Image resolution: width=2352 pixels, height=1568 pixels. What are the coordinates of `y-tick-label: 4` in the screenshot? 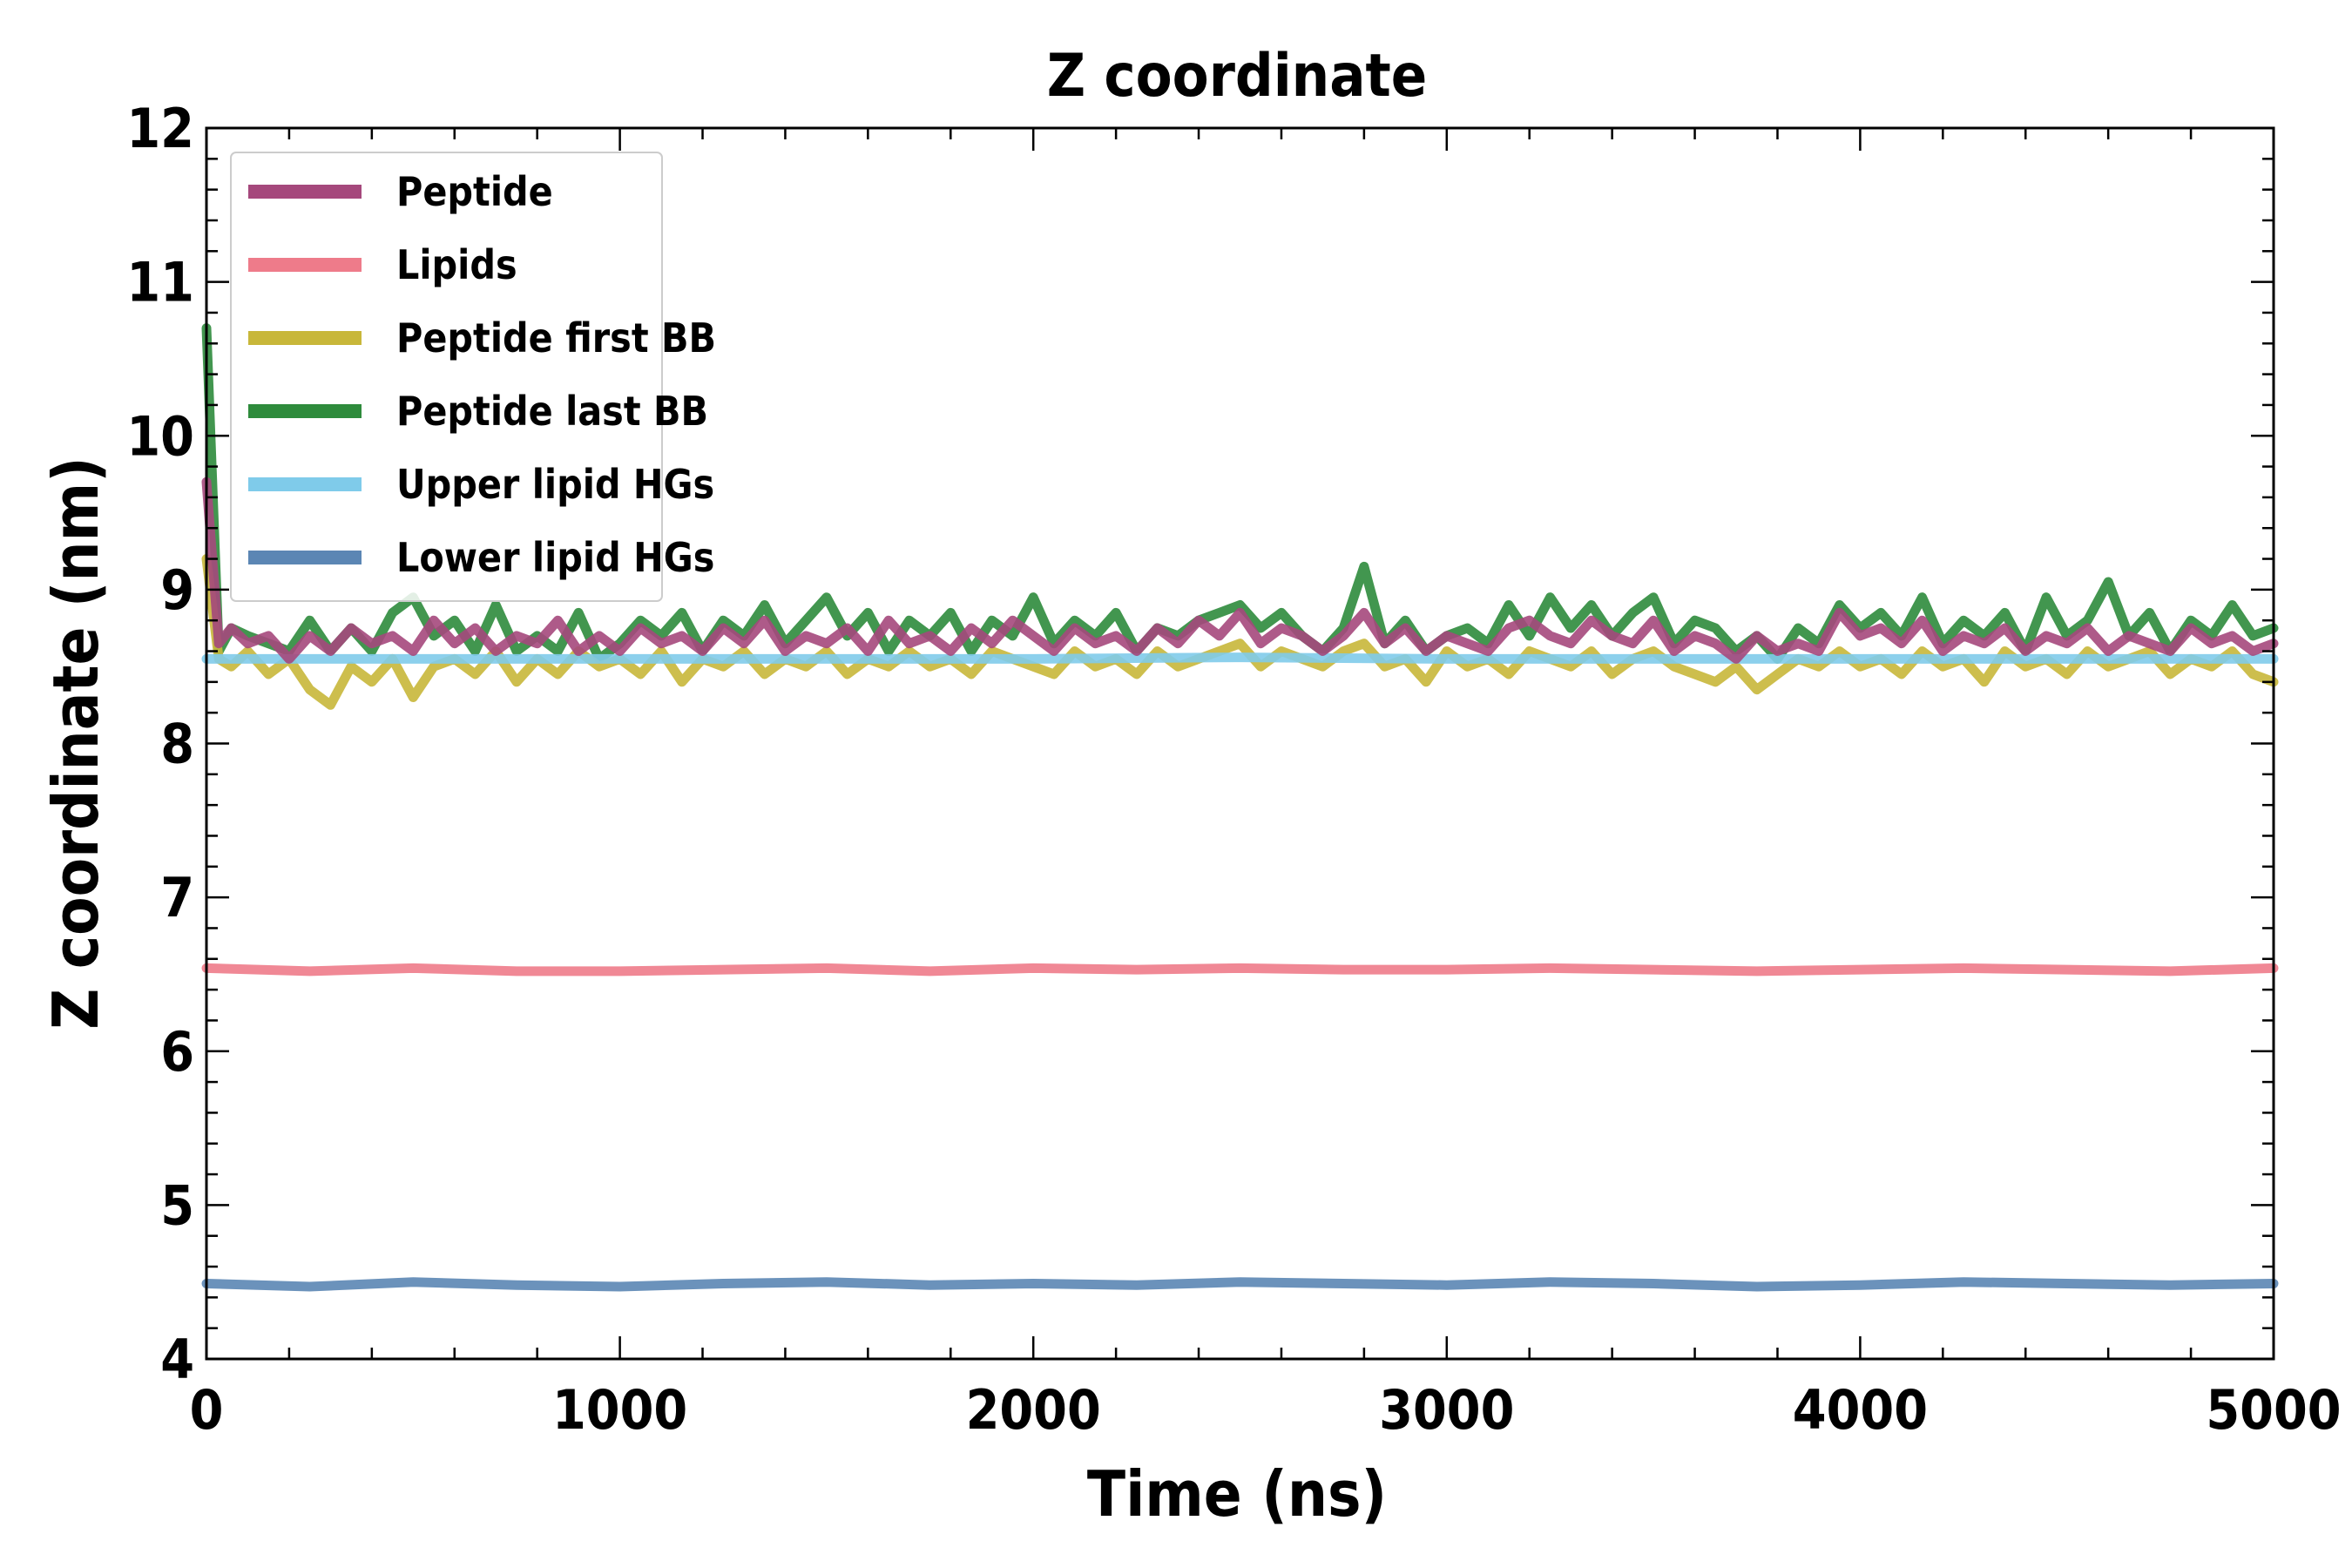 It's located at (177, 1359).